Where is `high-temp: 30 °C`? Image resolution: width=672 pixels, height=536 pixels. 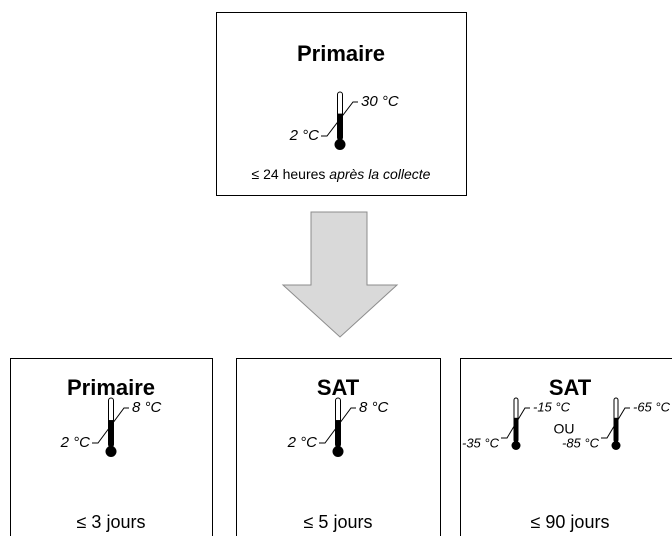 high-temp: 30 °C is located at coordinates (380, 101).